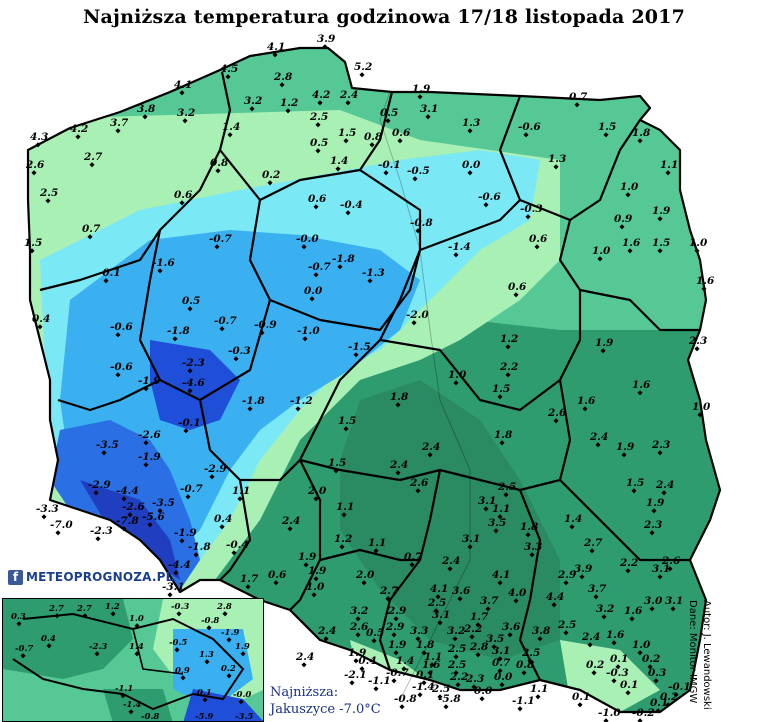 The height and width of the screenshot is (722, 768). I want to click on station-temperature: -1.9, so click(149, 457).